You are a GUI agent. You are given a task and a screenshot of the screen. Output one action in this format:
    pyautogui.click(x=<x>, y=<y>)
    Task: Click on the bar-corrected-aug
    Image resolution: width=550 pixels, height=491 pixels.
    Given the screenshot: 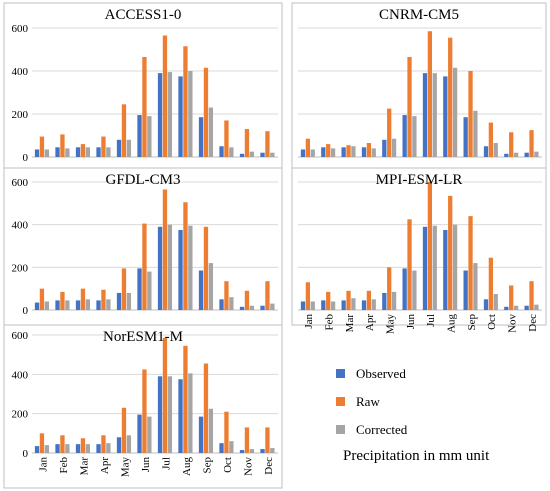 What is the action you would take?
    pyautogui.click(x=190, y=413)
    